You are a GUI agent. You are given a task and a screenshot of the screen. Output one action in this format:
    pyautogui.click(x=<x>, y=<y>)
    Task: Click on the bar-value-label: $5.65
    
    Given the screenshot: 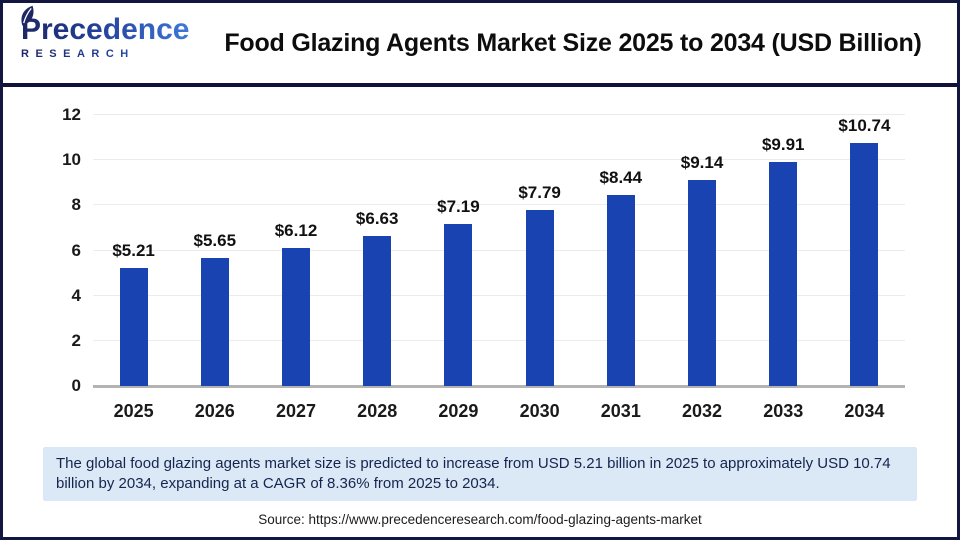 What is the action you would take?
    pyautogui.click(x=215, y=241)
    